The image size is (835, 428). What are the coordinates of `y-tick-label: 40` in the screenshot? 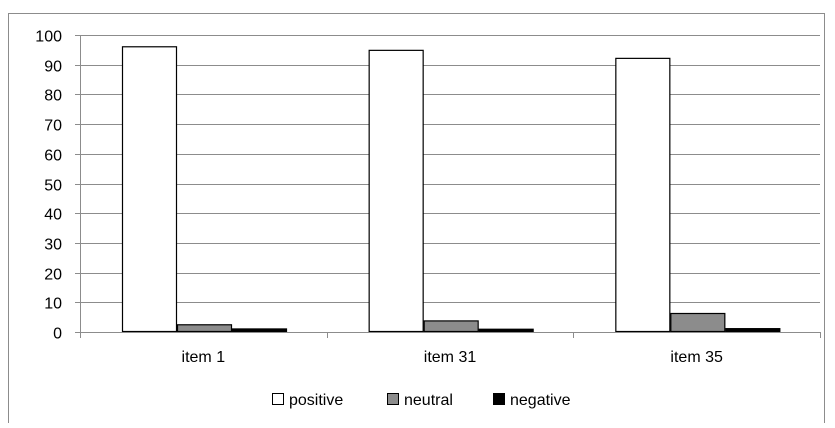 It's located at (53, 215).